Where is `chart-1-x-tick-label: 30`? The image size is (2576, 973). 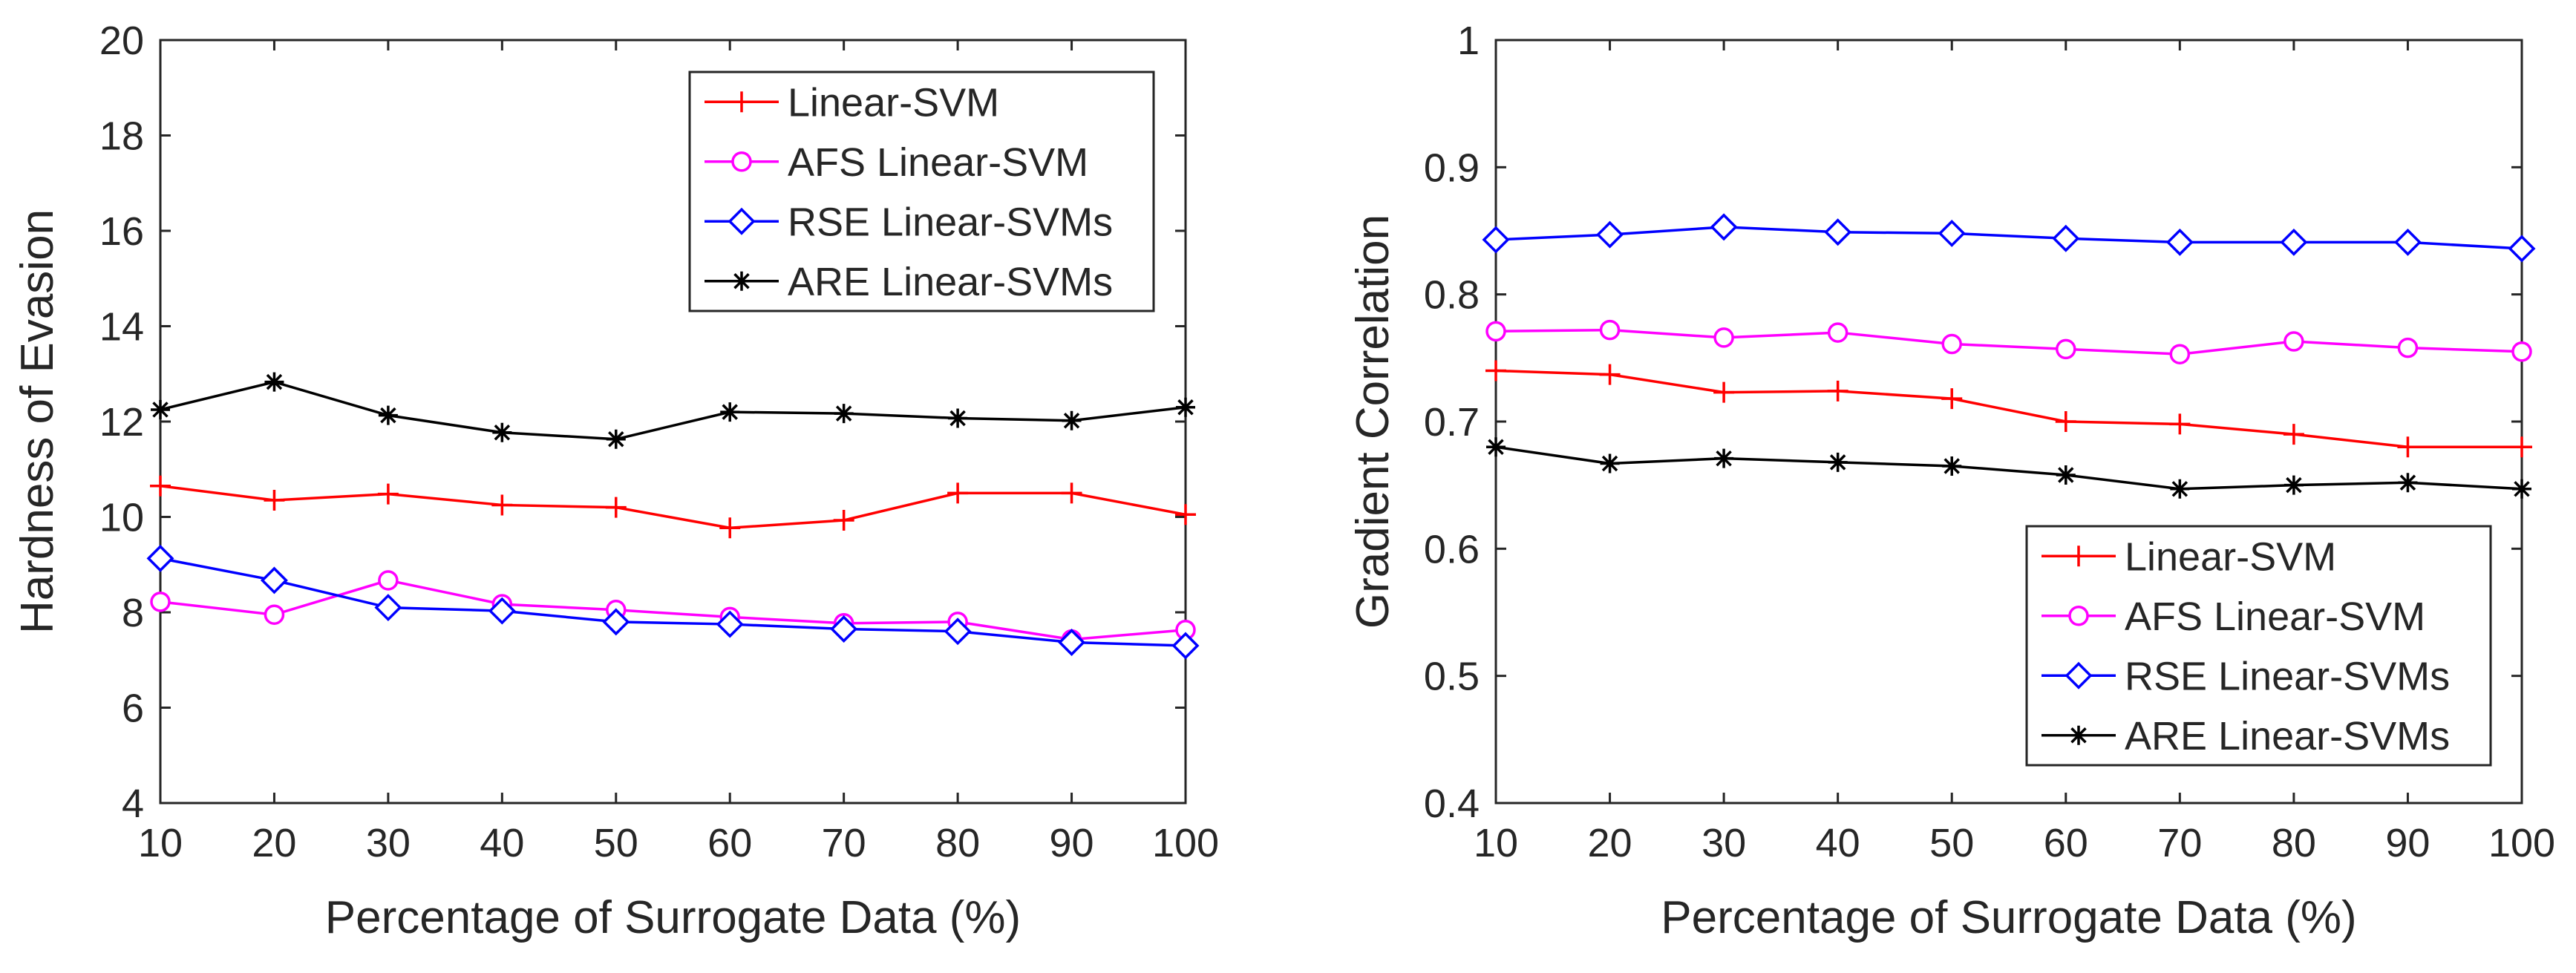
chart-1-x-tick-label: 30 is located at coordinates (389, 843).